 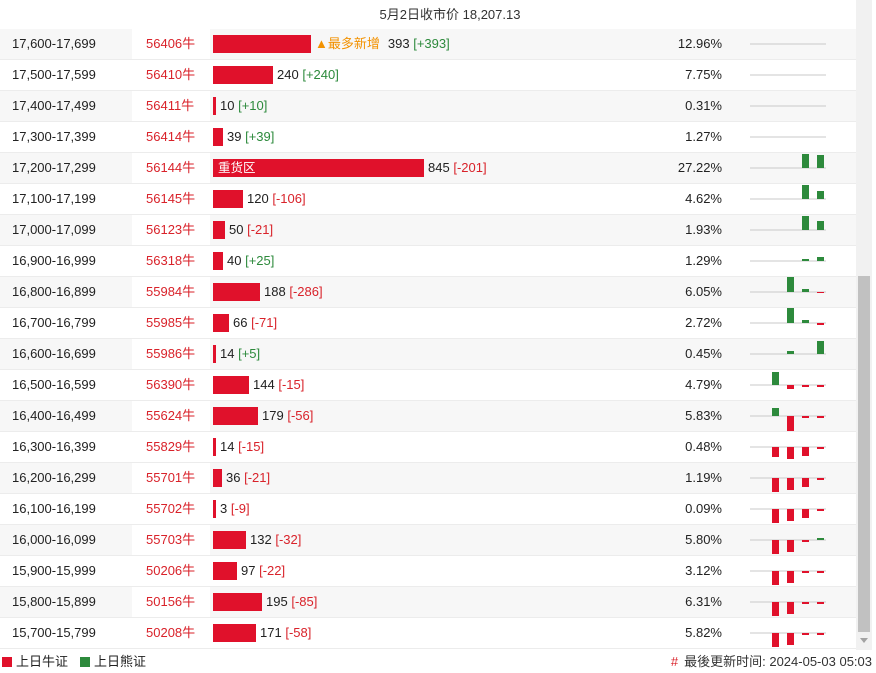 I want to click on table-row: 15,900-15,999 50206牛 97 [-22] 3.12%, so click(x=428, y=571).